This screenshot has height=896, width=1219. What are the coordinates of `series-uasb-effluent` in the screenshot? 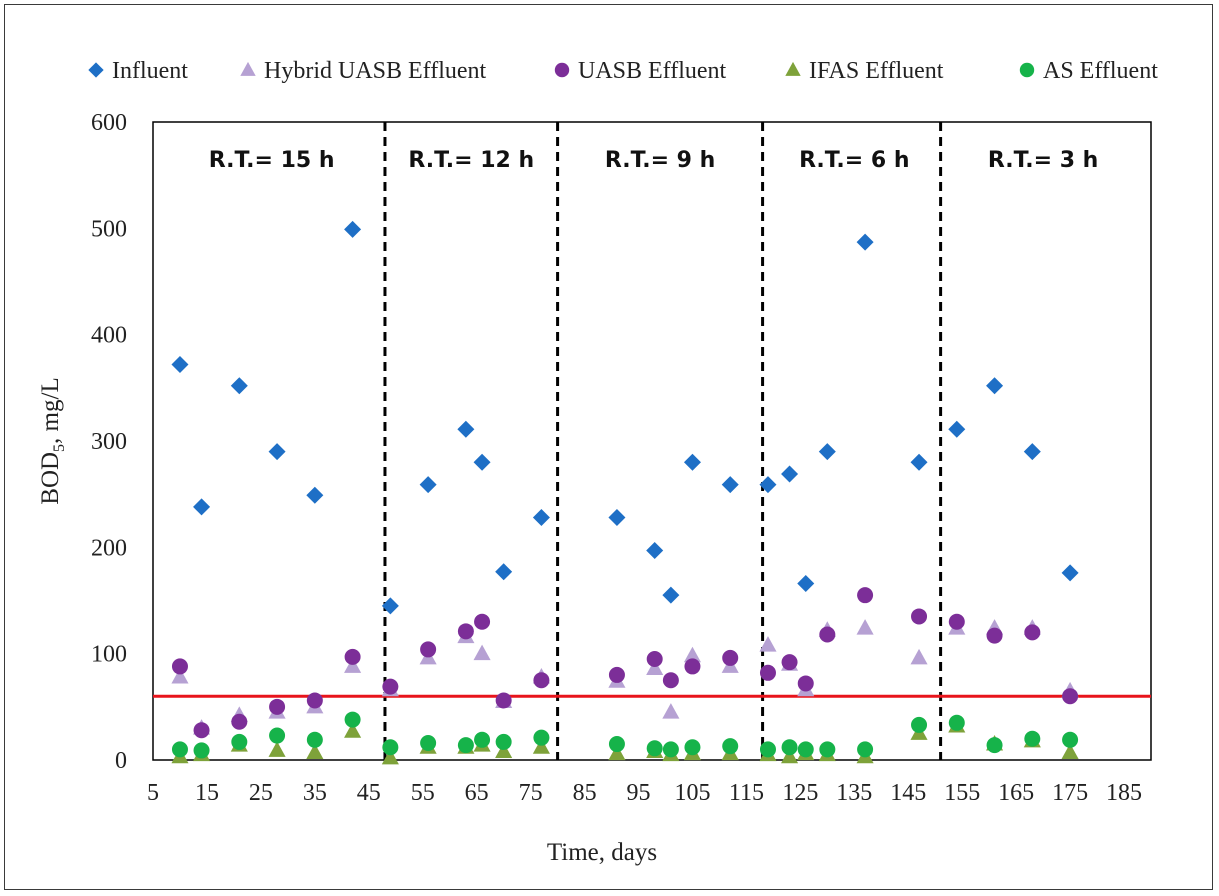 It's located at (625, 663).